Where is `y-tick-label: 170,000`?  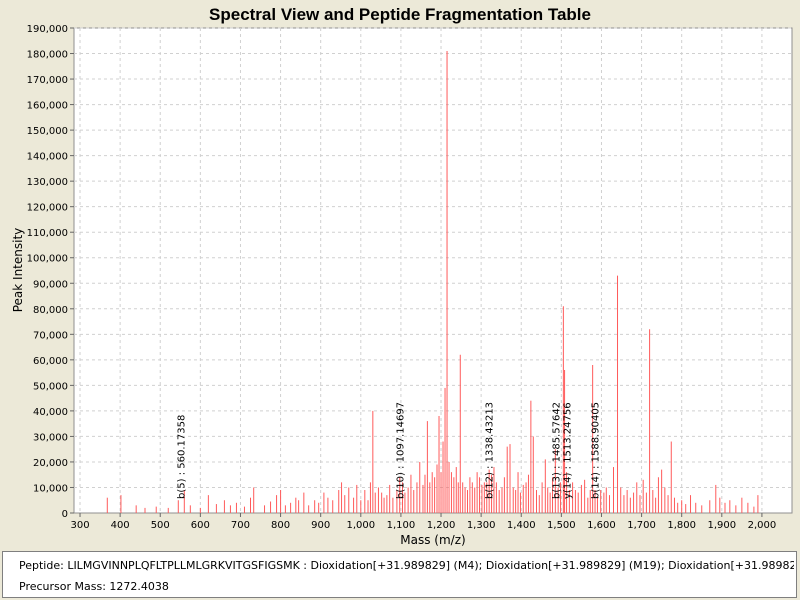
y-tick-label: 170,000 is located at coordinates (47, 80).